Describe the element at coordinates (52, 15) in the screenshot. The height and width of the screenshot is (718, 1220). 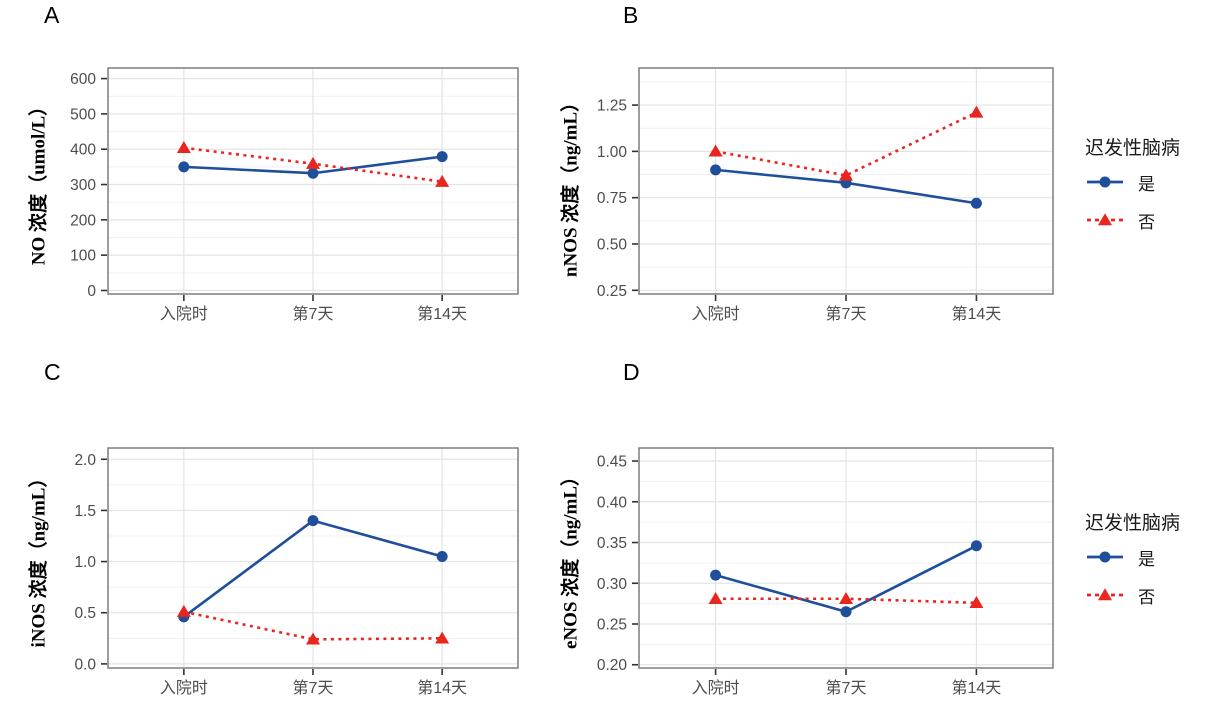
I see `panel-a-label: A` at that location.